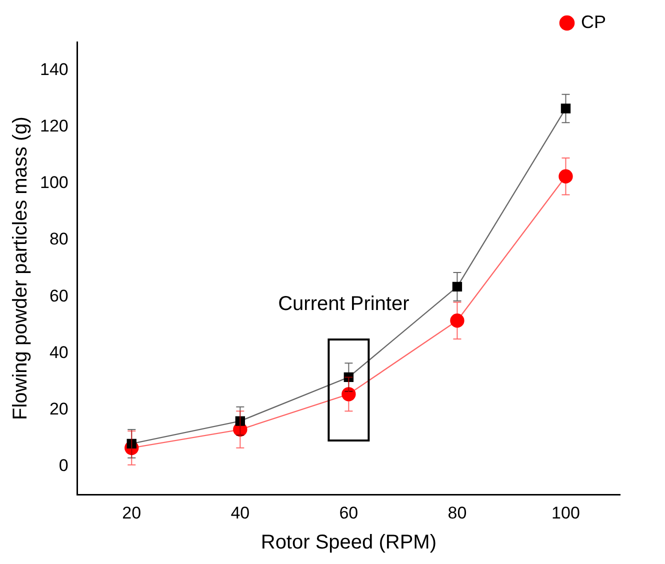 The width and height of the screenshot is (665, 564). Describe the element at coordinates (593, 22) in the screenshot. I see `legend-label: CP` at that location.